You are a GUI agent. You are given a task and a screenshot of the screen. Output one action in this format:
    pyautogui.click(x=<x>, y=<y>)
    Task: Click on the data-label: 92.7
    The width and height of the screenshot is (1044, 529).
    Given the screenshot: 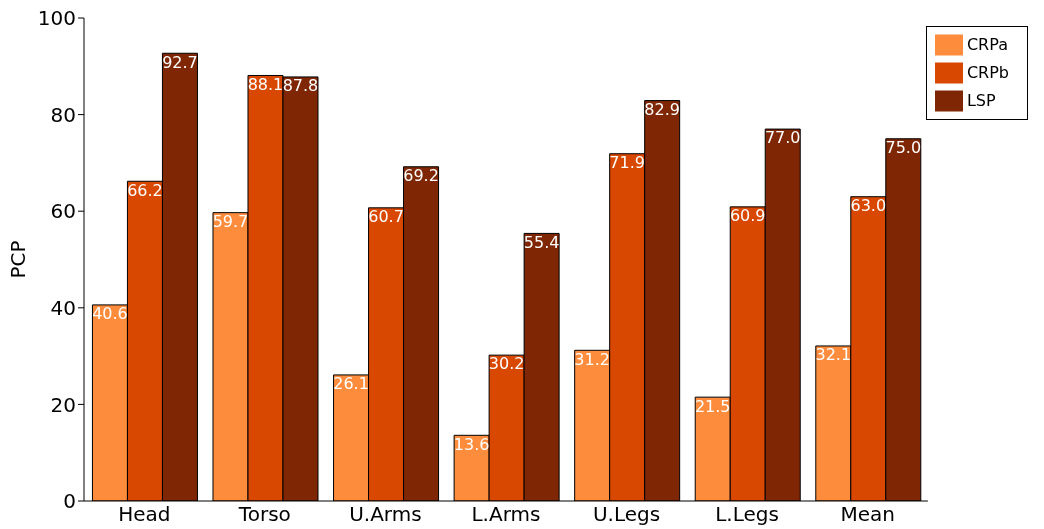 What is the action you would take?
    pyautogui.click(x=180, y=62)
    